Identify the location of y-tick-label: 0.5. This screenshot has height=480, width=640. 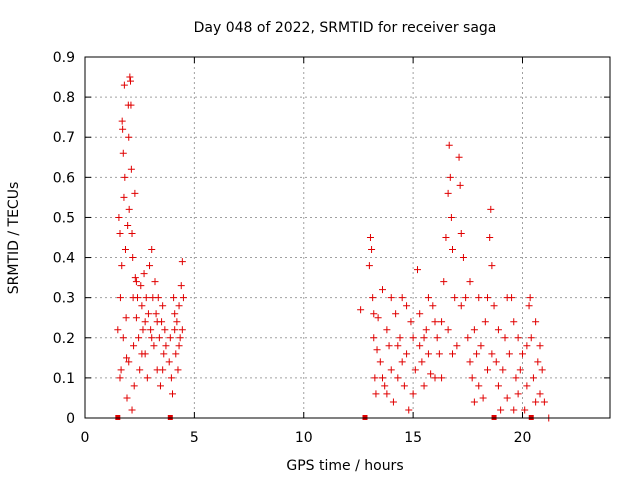
(64, 218).